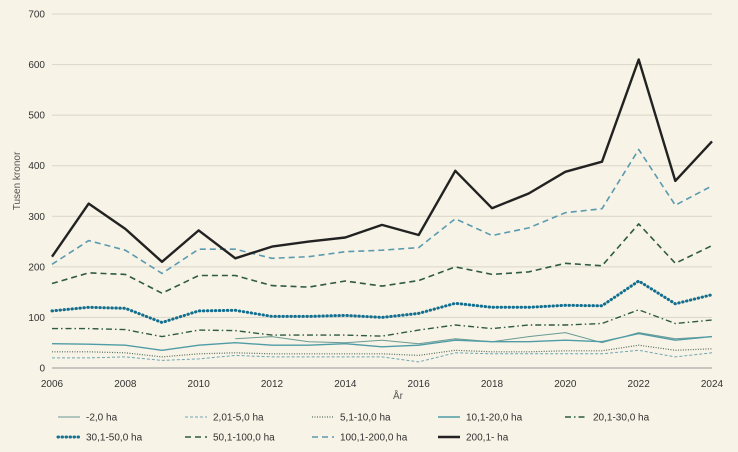 The width and height of the screenshot is (738, 452). I want to click on x-tick-label: 2014, so click(345, 384).